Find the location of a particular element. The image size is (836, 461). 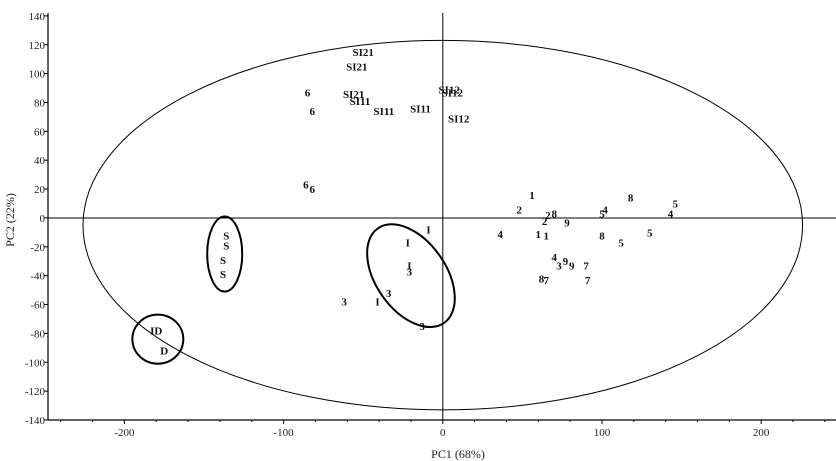

x-tick-label: -100 is located at coordinates (284, 433).